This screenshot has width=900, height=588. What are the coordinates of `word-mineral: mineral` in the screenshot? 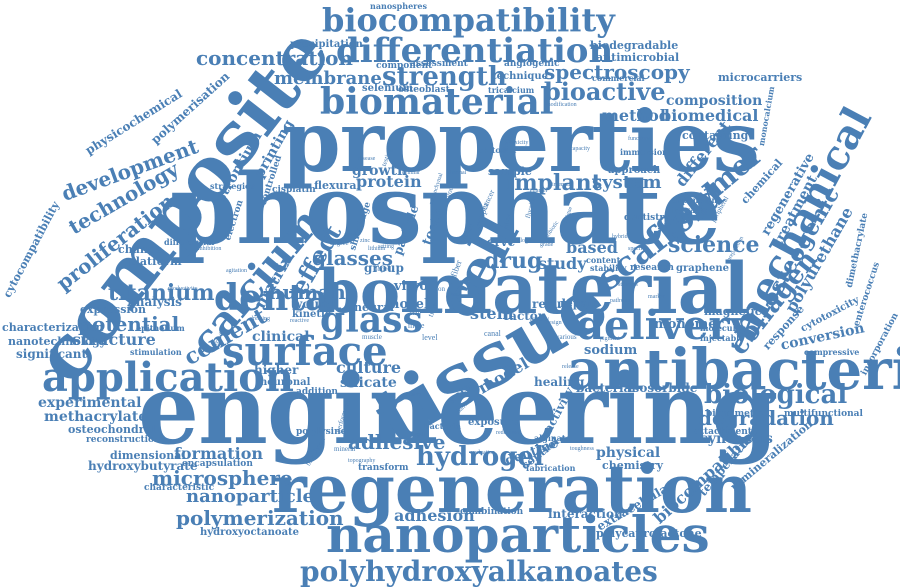 It's located at (345, 449).